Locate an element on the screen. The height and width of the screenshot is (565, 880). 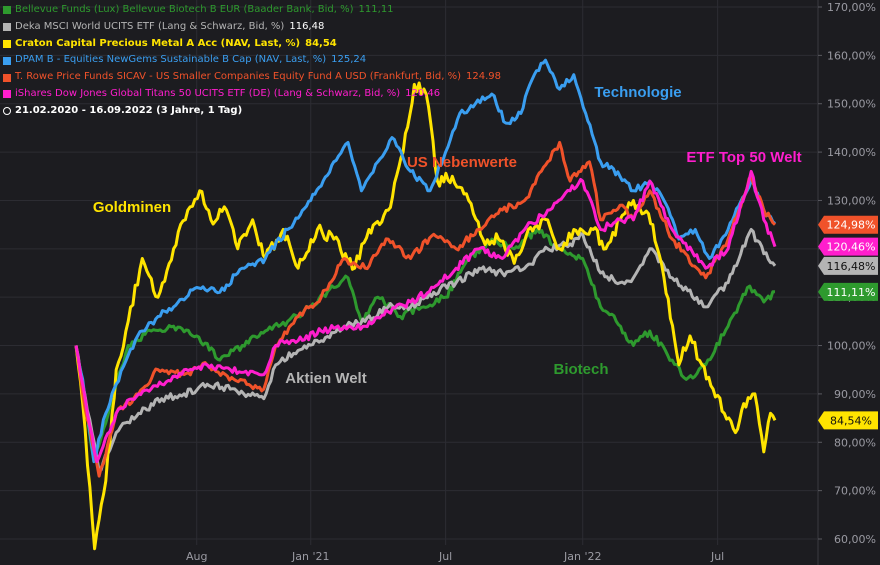
y-tick-label: 70,00% is located at coordinates (855, 491).